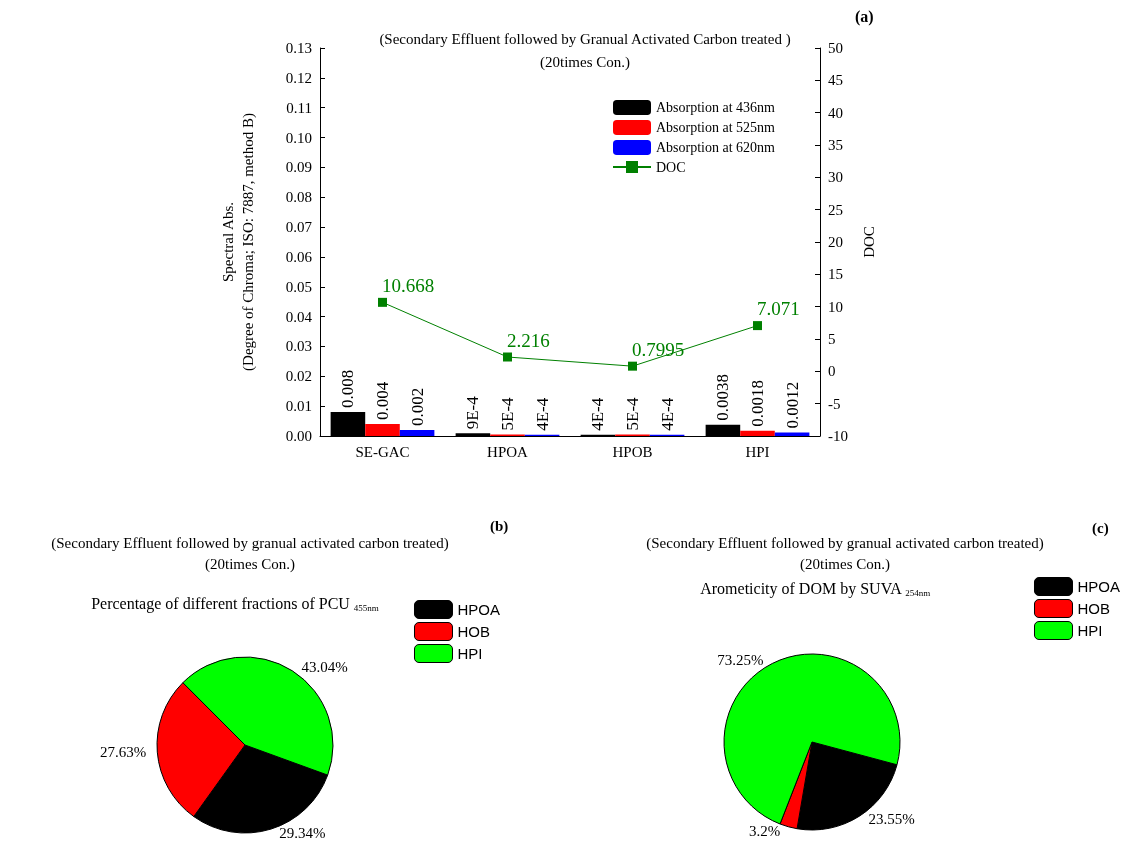  I want to click on x-tick-label: HPOB, so click(632, 451).